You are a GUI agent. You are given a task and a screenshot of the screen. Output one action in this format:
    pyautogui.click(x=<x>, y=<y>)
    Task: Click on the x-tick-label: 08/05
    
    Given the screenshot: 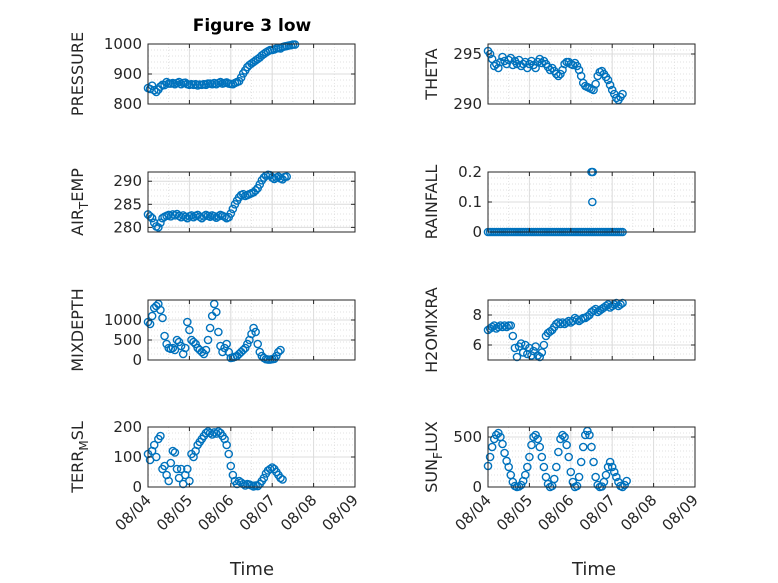 What is the action you would take?
    pyautogui.click(x=514, y=512)
    